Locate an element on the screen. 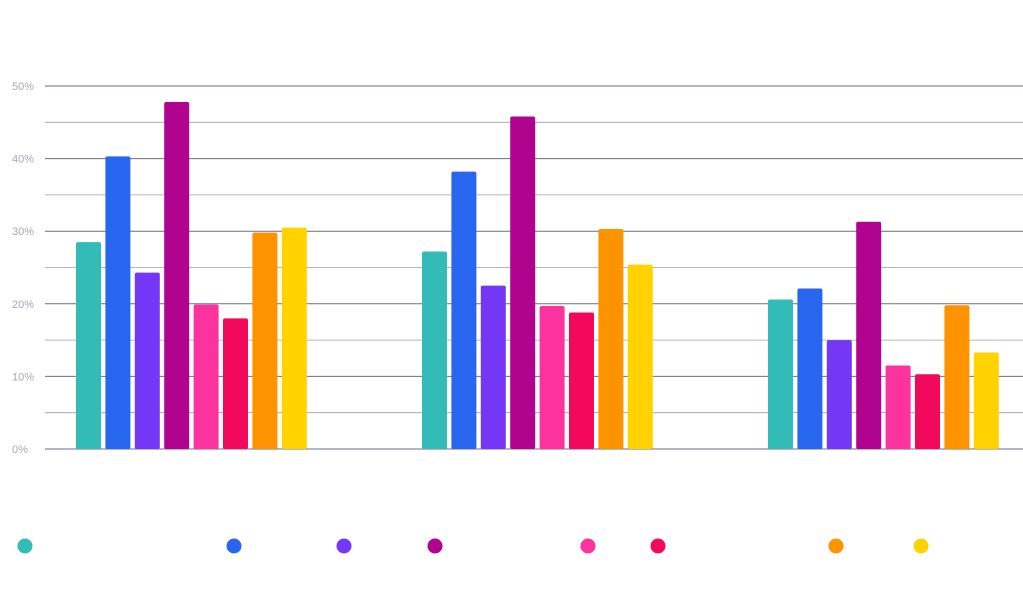 The height and width of the screenshot is (614, 1023). y-tick-label: 40% is located at coordinates (23, 160).